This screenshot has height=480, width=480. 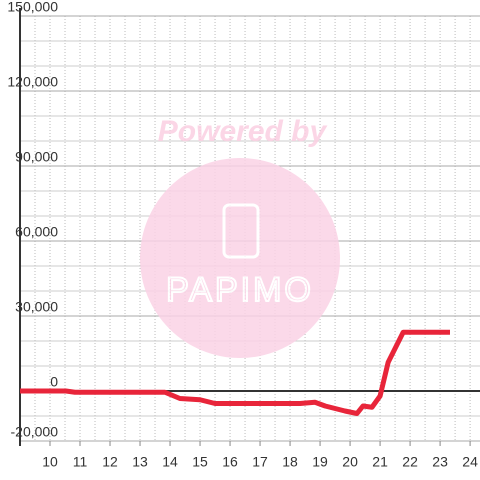 What do you see at coordinates (80, 462) in the screenshot?
I see `x-tick-label: 11` at bounding box center [80, 462].